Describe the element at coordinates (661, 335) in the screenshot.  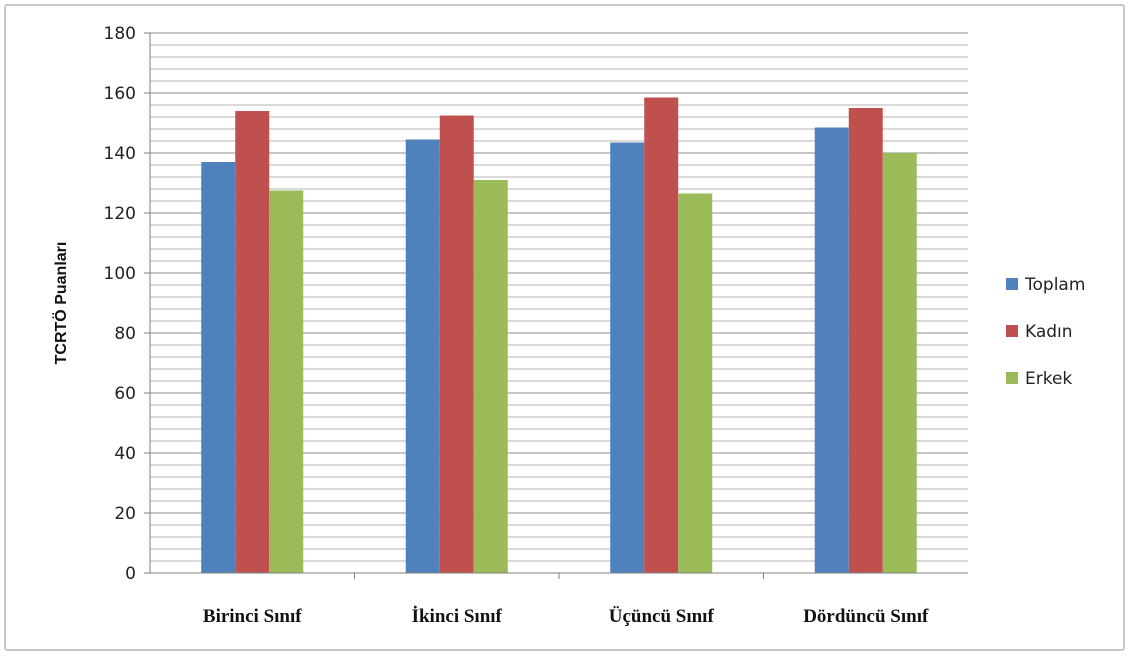
I see `bar-kadın-3` at that location.